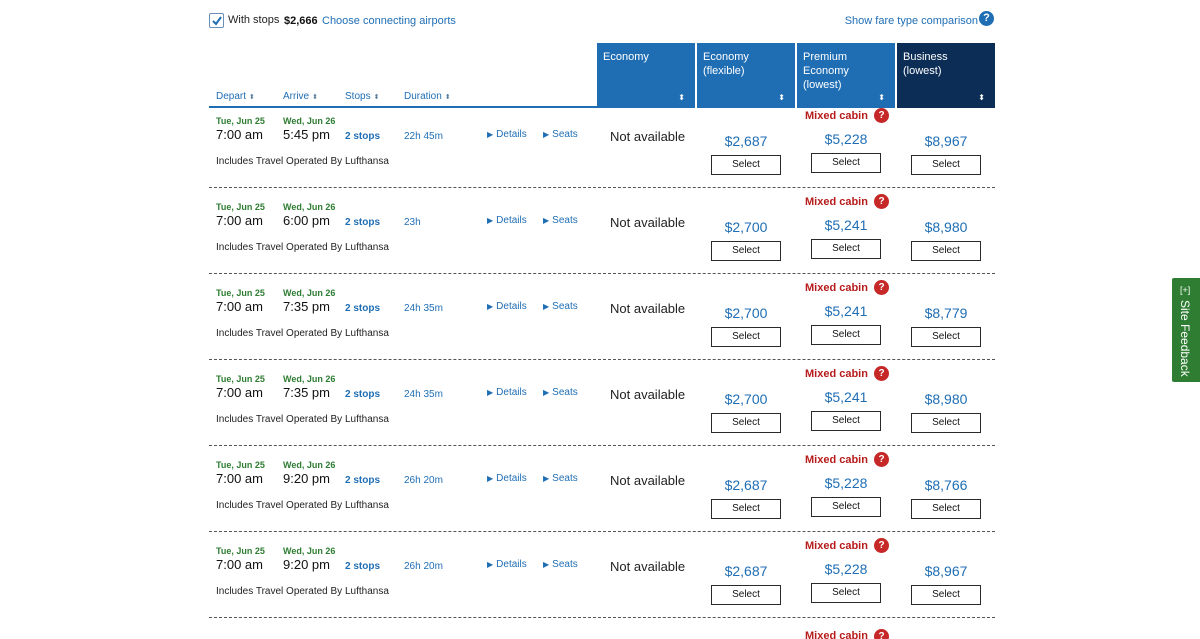 Image resolution: width=1200 pixels, height=639 pixels. Describe the element at coordinates (306, 392) in the screenshot. I see `arrive-time: 7:35 pm` at that location.